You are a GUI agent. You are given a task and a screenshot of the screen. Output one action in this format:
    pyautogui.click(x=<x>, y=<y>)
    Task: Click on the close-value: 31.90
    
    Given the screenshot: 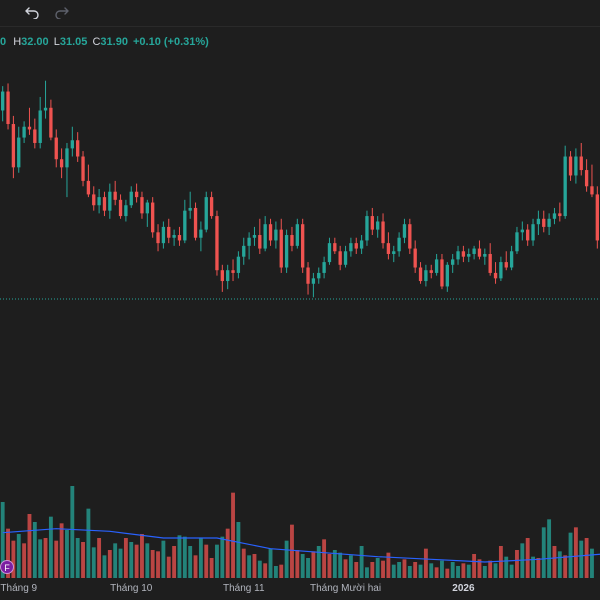 What is the action you would take?
    pyautogui.click(x=114, y=42)
    